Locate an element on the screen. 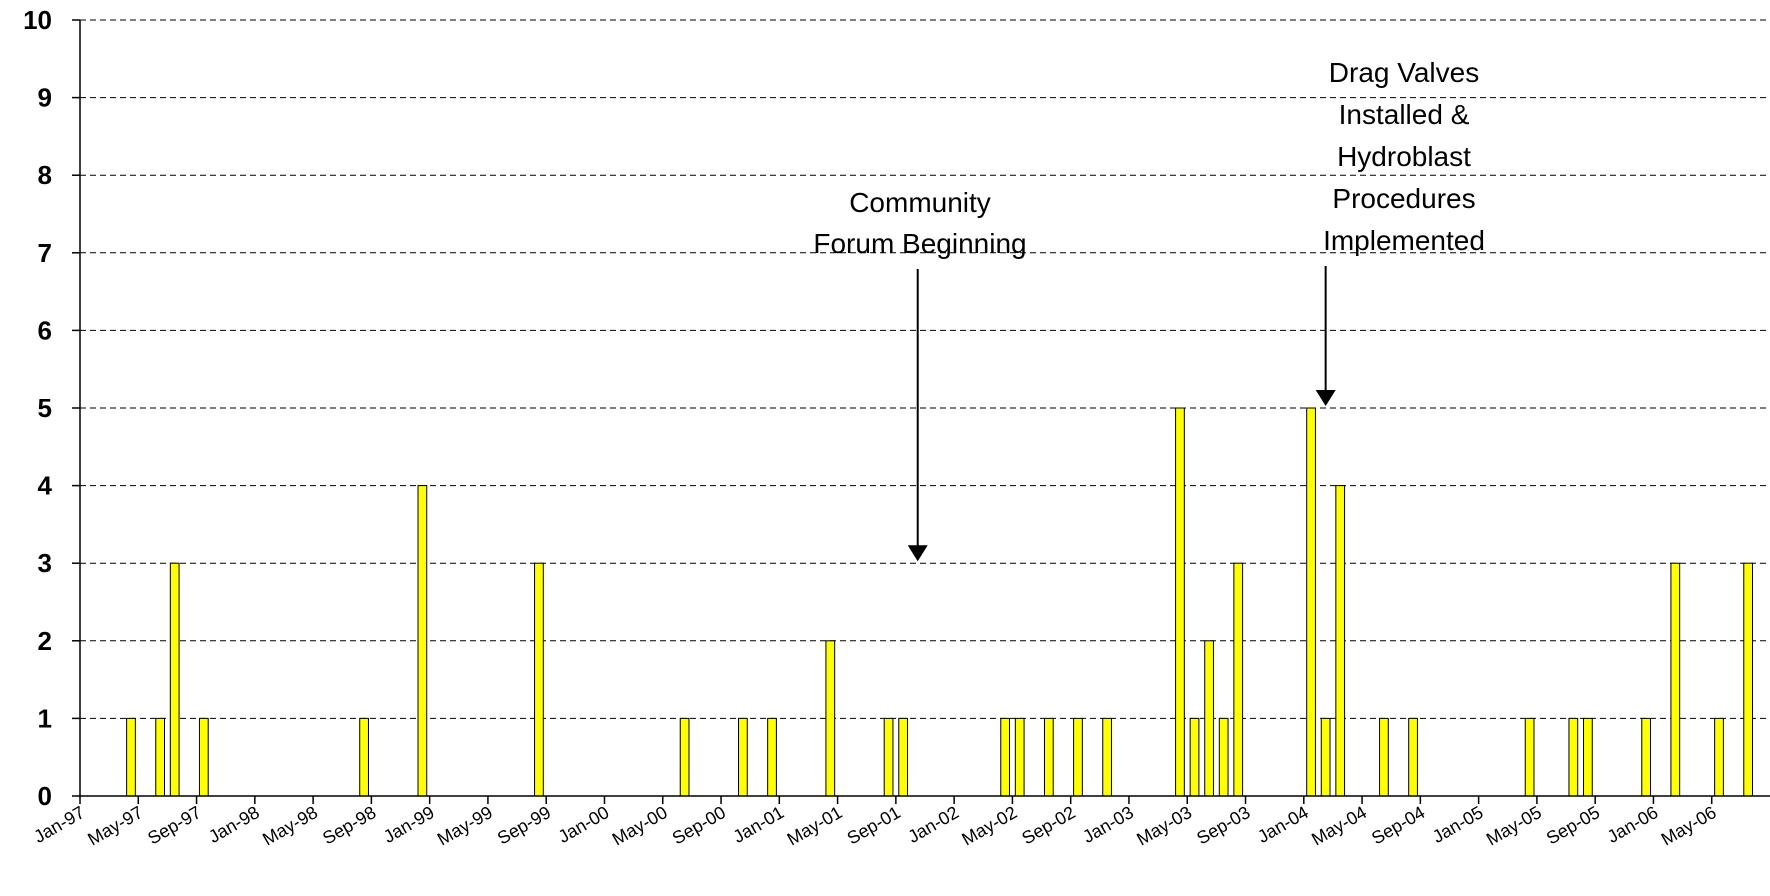 The height and width of the screenshot is (896, 1770). x-tick-label: Sep-02 is located at coordinates (1048, 825).